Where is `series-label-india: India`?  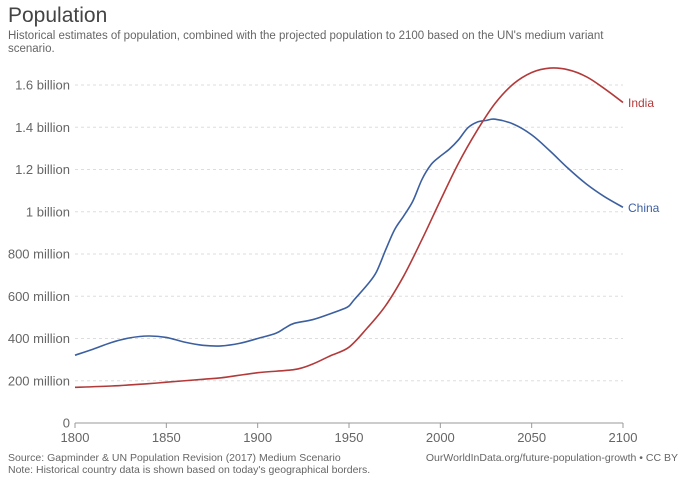
series-label-india: India is located at coordinates (641, 103).